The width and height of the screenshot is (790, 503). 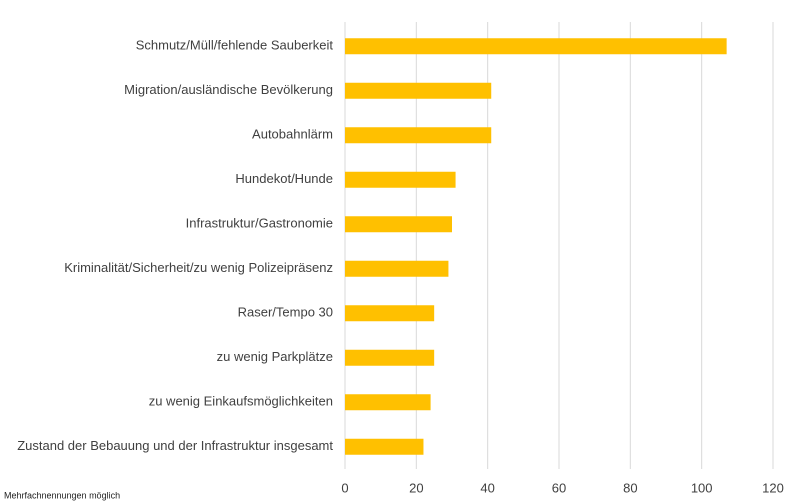 What do you see at coordinates (259, 223) in the screenshot?
I see `y-tick-label: Infrastruktur/Gastronomie` at bounding box center [259, 223].